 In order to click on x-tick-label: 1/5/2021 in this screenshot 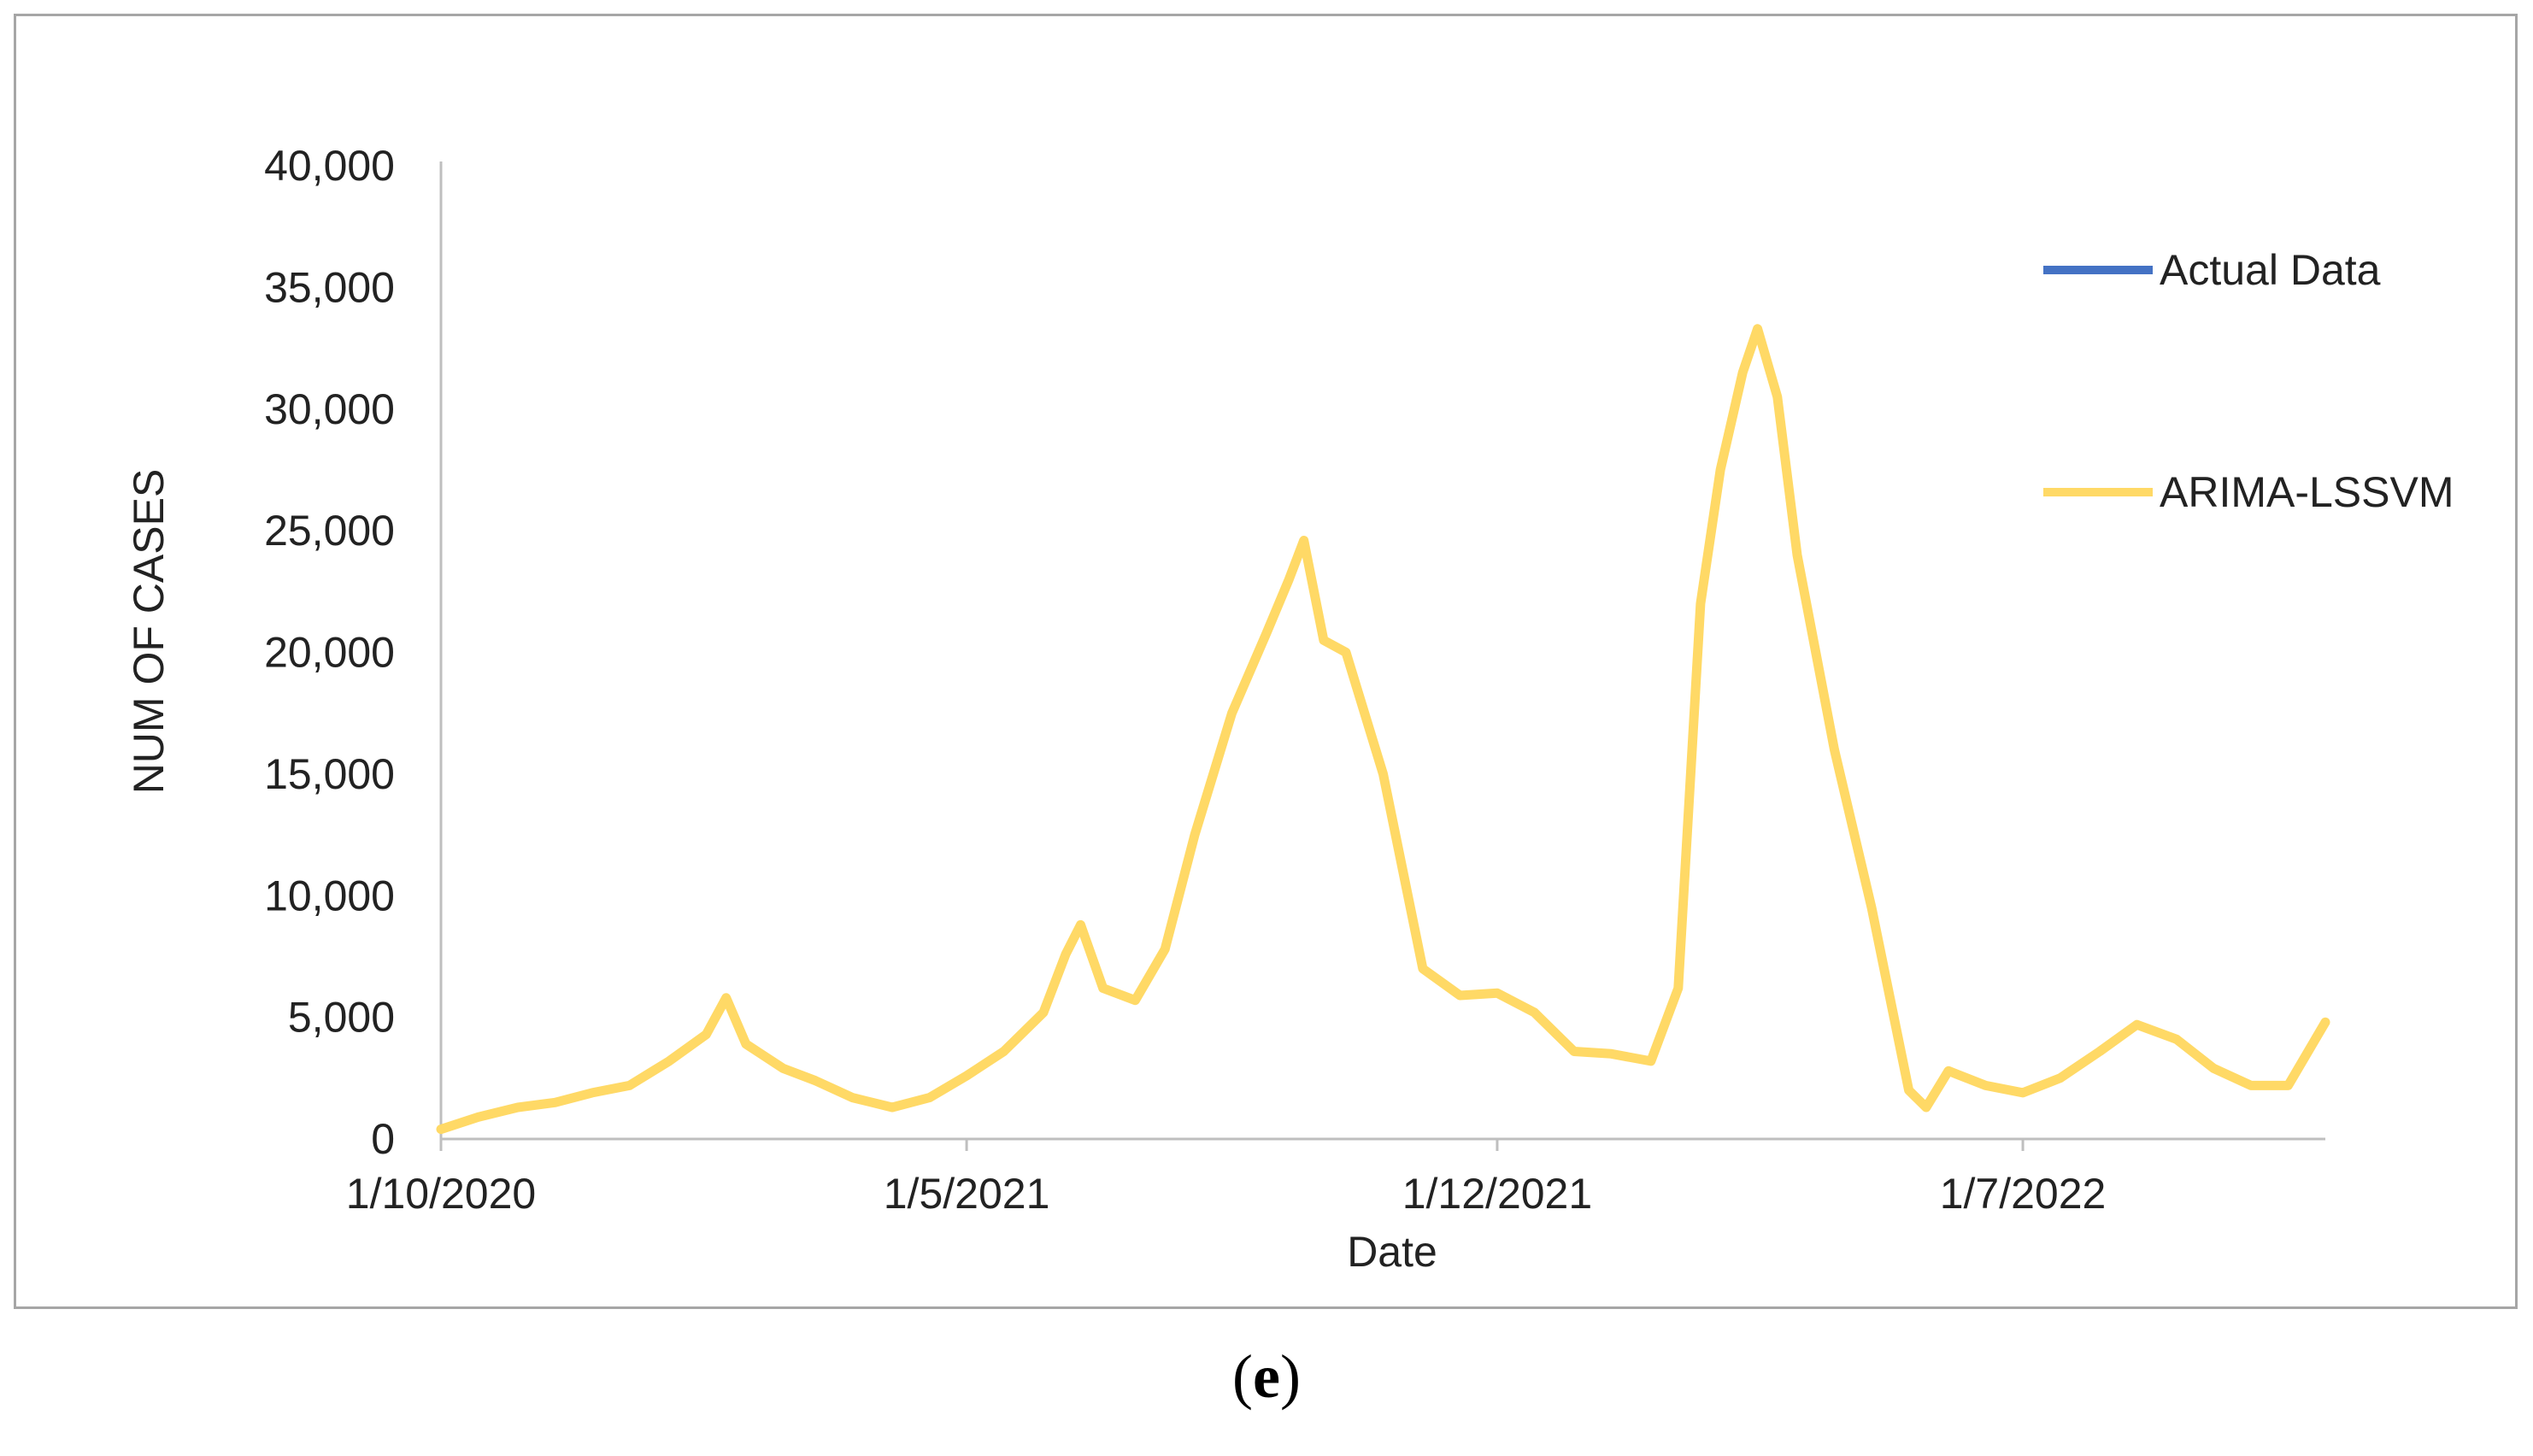, I will do `click(967, 1194)`.